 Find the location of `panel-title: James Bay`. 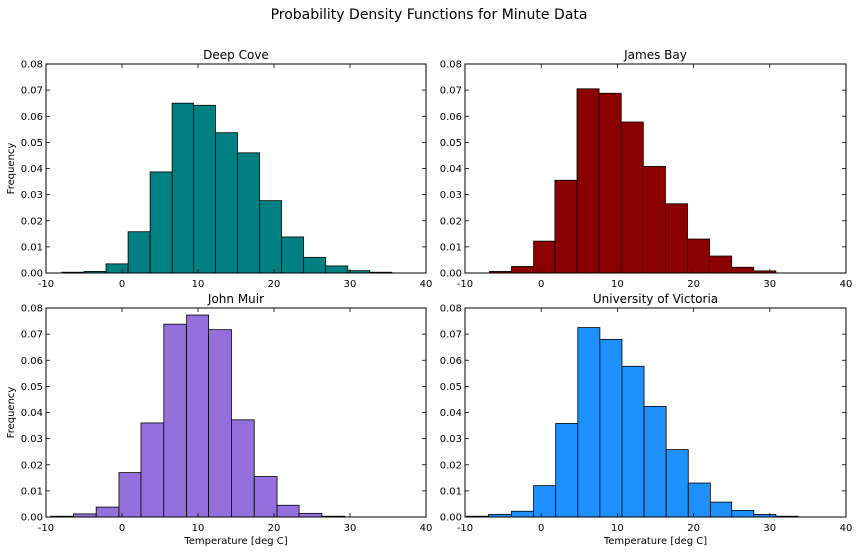

panel-title: James Bay is located at coordinates (655, 55).